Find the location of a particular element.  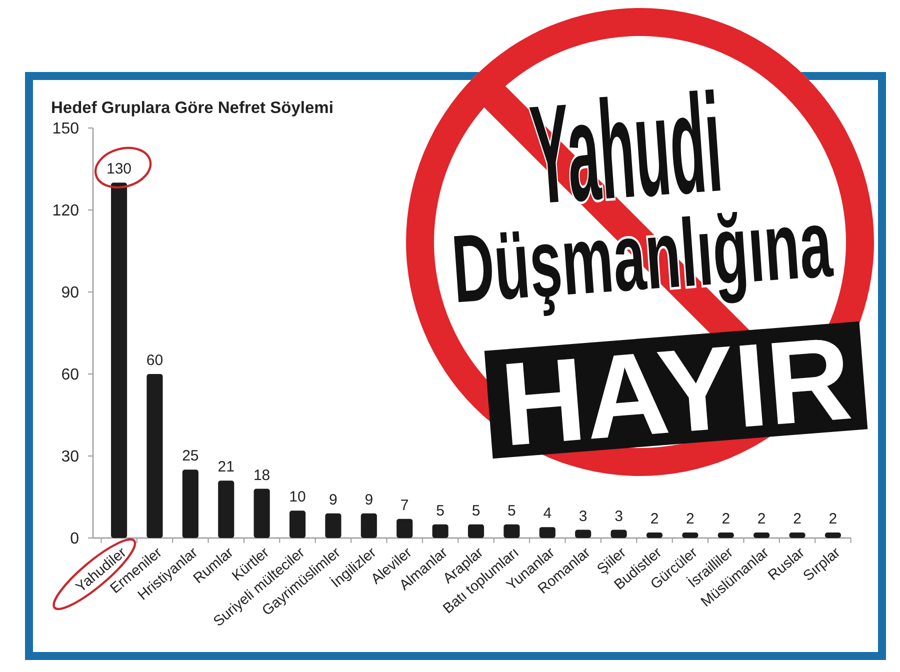

data-label: 21 is located at coordinates (226, 467).